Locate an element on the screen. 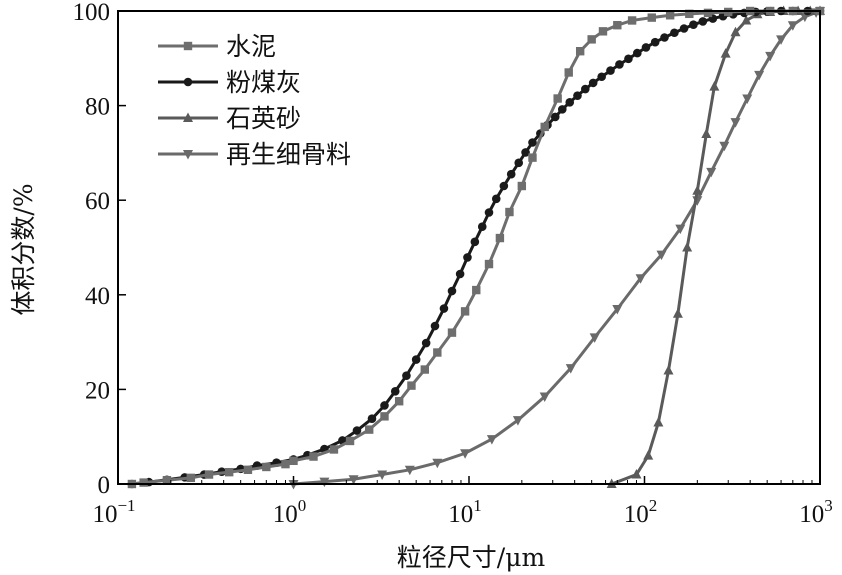 This screenshot has width=842, height=575. legend-label: 粉煤灰 is located at coordinates (263, 82).